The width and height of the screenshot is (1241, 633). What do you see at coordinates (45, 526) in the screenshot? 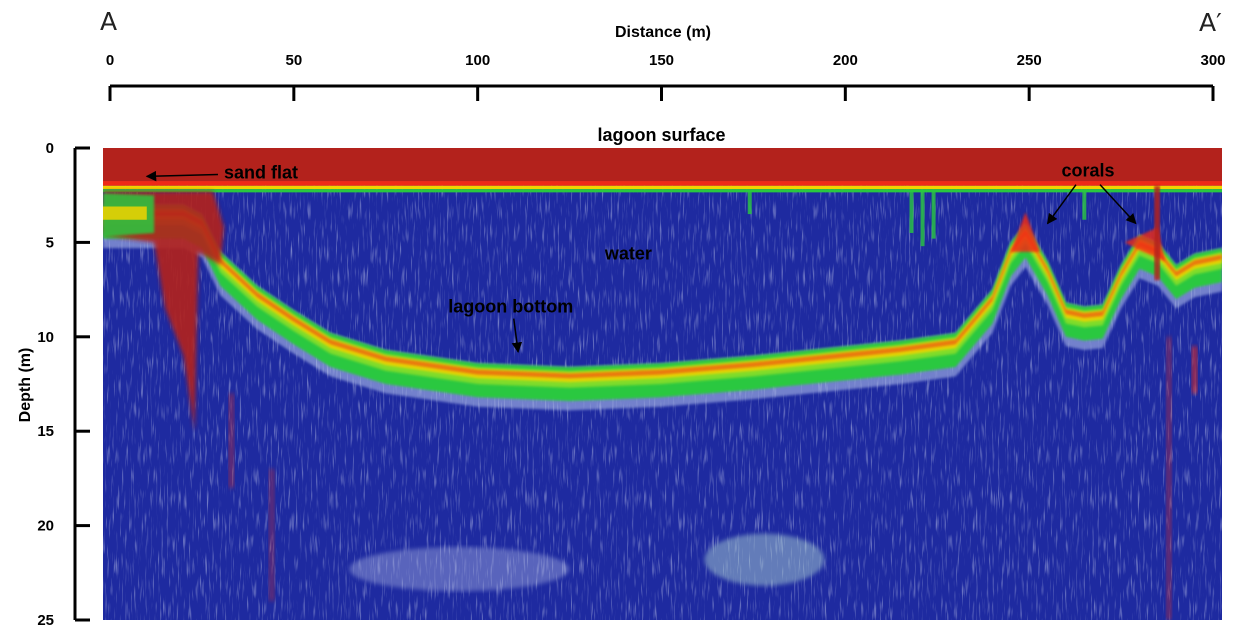
I see `y-tick-label: 20` at bounding box center [45, 526].